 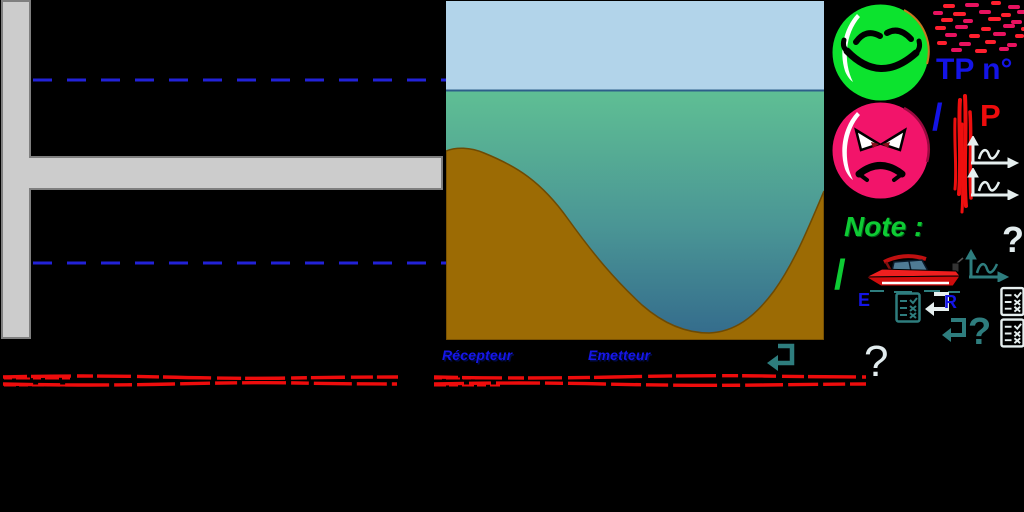 I want to click on dashed-beam-line-upper, so click(x=240, y=80).